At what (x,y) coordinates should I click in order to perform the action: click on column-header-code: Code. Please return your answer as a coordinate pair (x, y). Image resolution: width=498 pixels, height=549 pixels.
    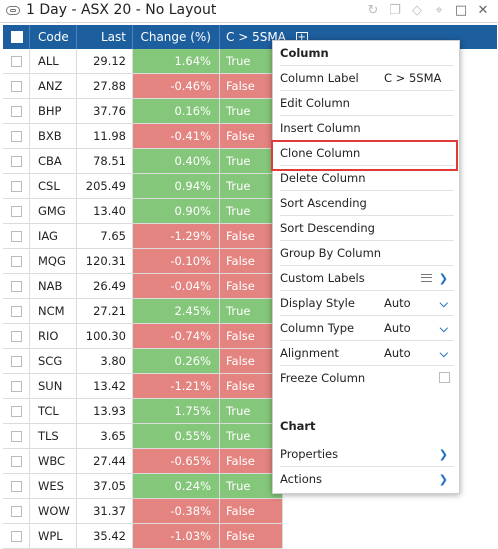
    Looking at the image, I should click on (53, 37).